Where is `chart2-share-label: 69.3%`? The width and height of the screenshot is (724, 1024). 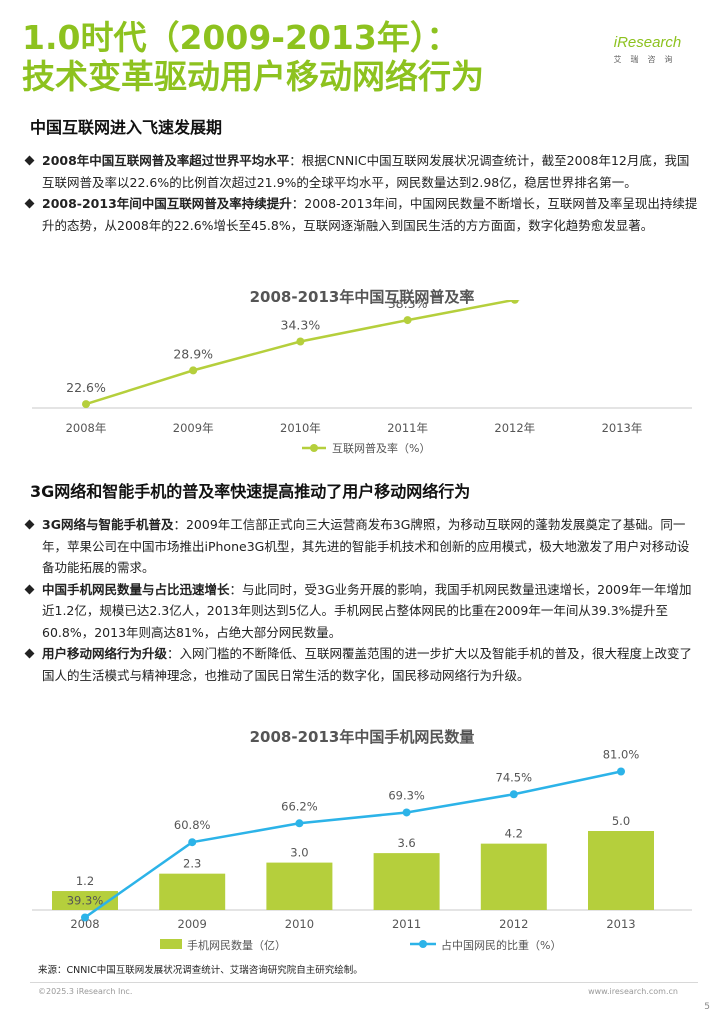
chart2-share-label: 69.3% is located at coordinates (406, 795).